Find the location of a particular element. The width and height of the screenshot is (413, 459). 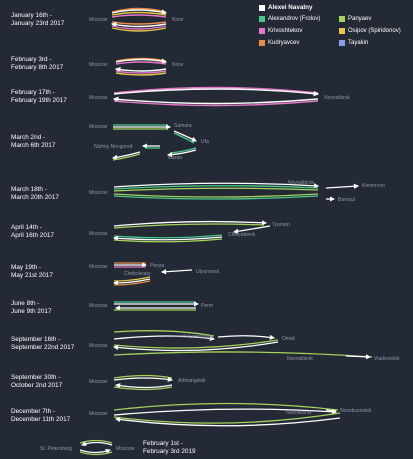

legend-item: Osipov (Spiridonov) is located at coordinates (370, 31).